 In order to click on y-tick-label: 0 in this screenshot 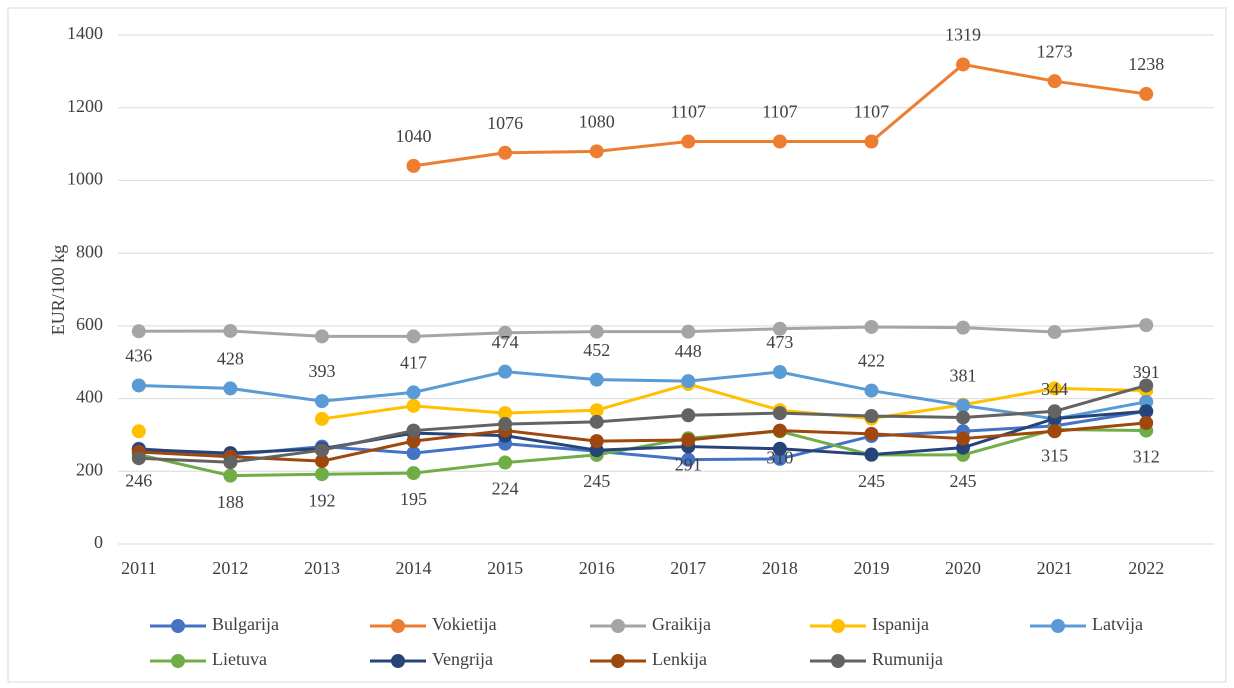, I will do `click(98, 542)`.